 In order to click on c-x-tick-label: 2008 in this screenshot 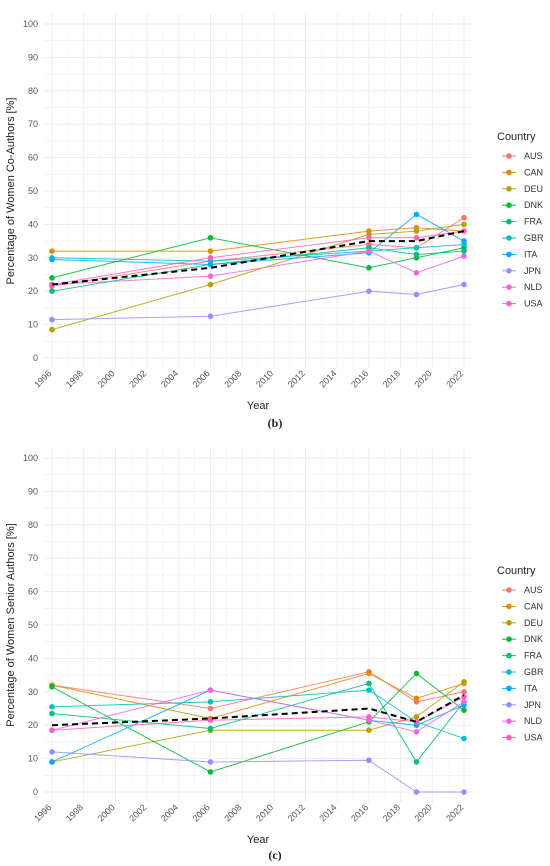, I will do `click(232, 812)`.